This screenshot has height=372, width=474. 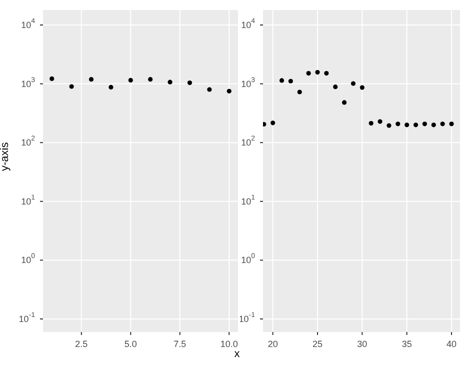 I want to click on x-tick-label: 25, so click(x=317, y=344).